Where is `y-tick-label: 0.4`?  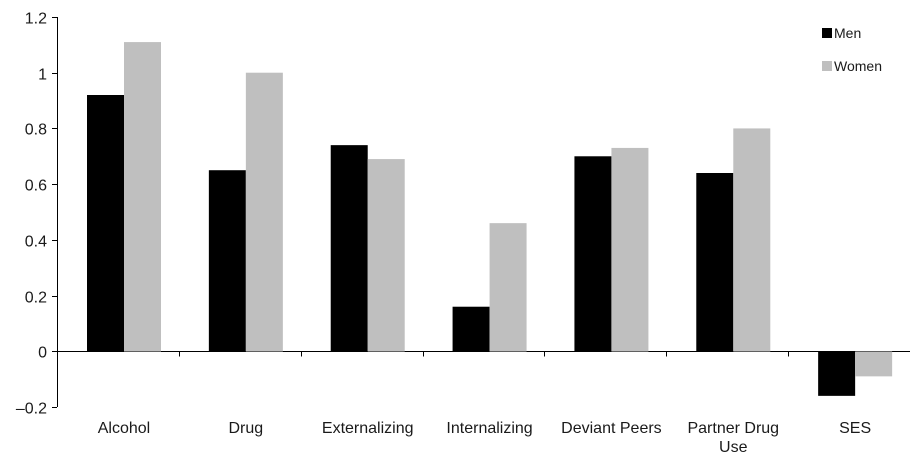
y-tick-label: 0.4 is located at coordinates (36, 242).